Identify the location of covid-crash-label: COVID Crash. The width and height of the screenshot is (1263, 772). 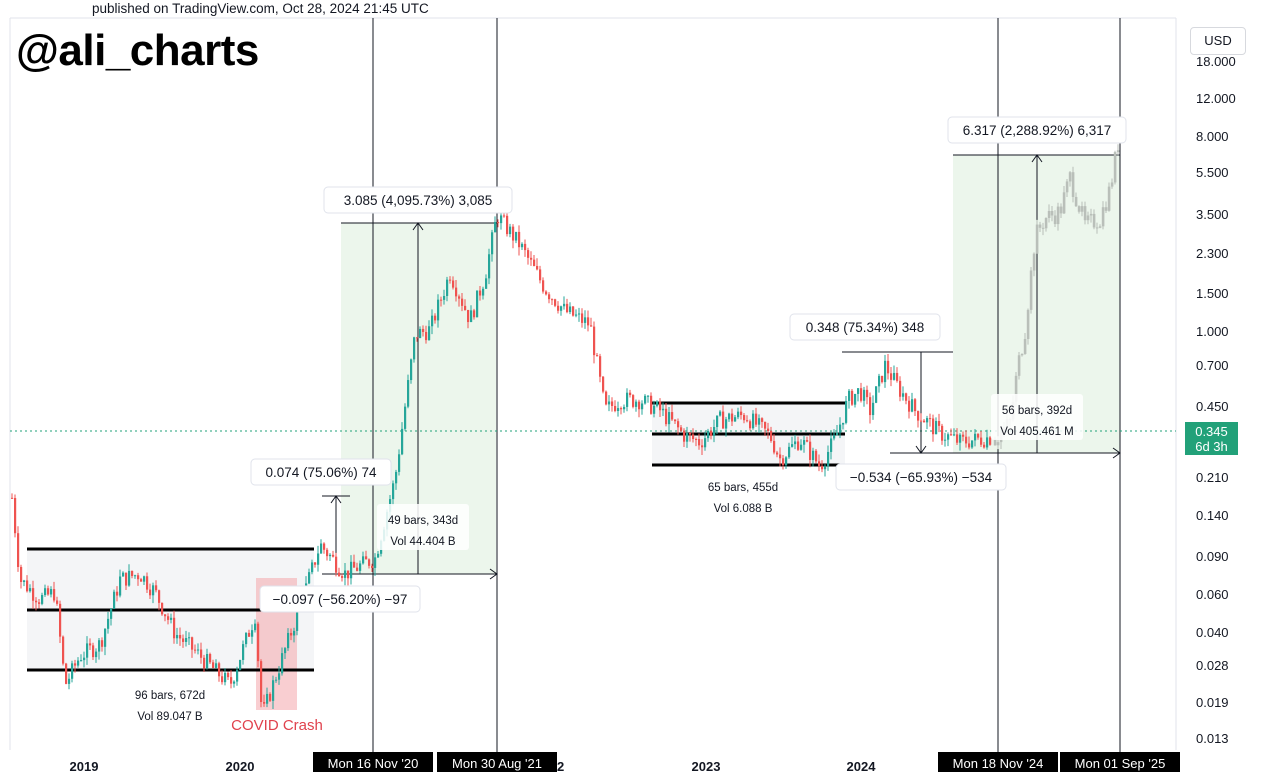
(277, 725).